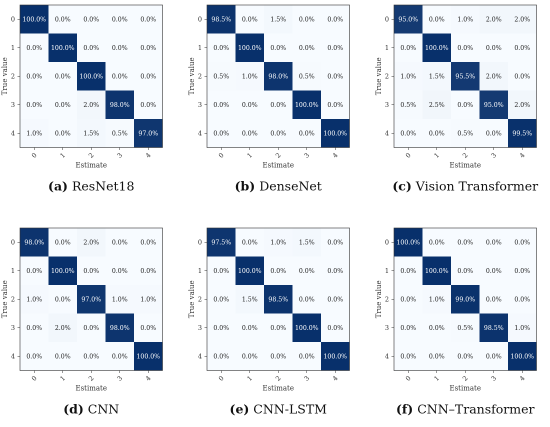  What do you see at coordinates (288, 186) in the screenshot?
I see `caption-title: DenseNet` at bounding box center [288, 186].